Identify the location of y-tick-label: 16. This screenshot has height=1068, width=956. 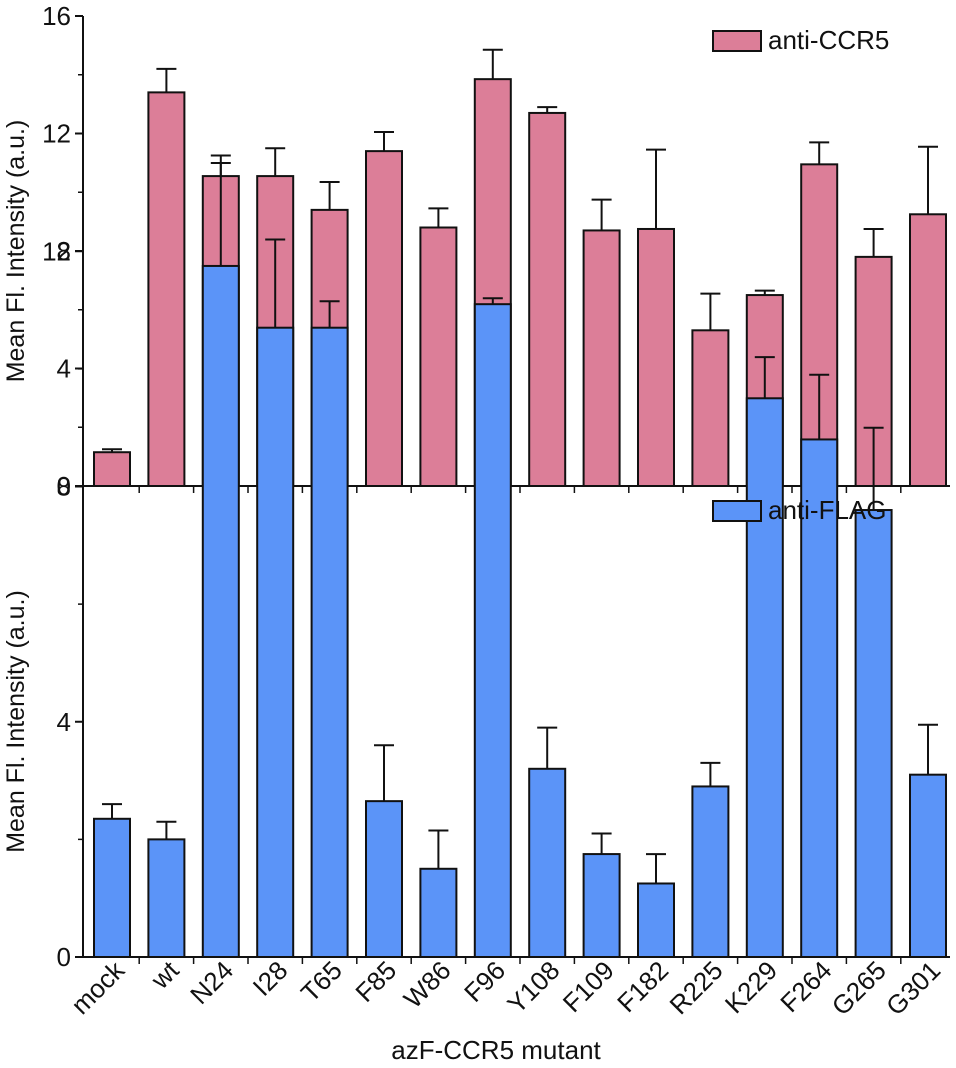
(56, 16).